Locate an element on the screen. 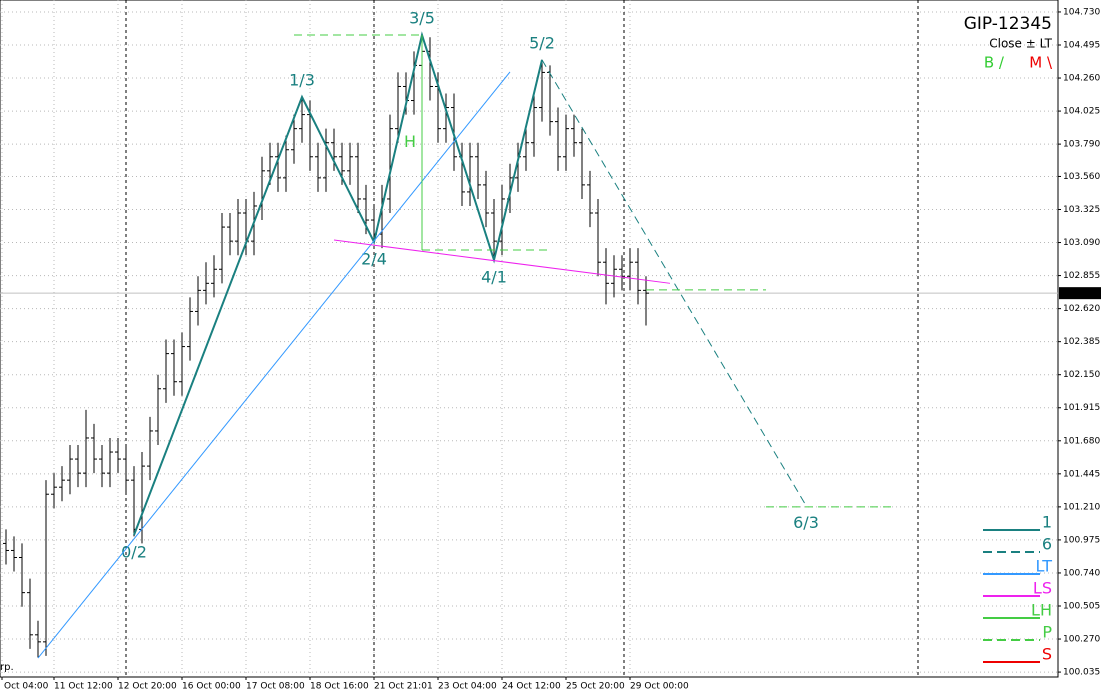 The width and height of the screenshot is (1101, 693). legend-label: 6 is located at coordinates (1047, 544).